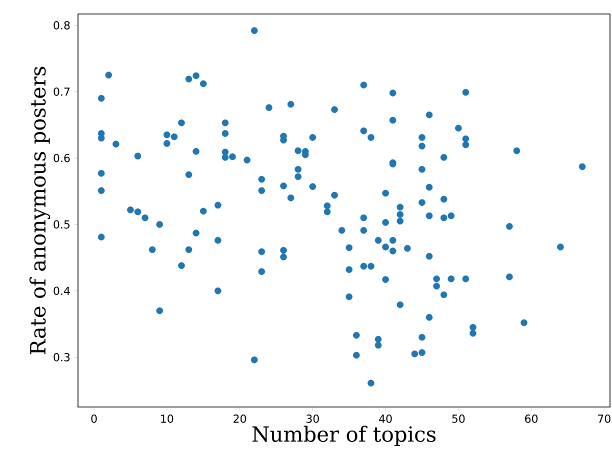 The width and height of the screenshot is (612, 466). I want to click on x-tick-label: 70, so click(604, 418).